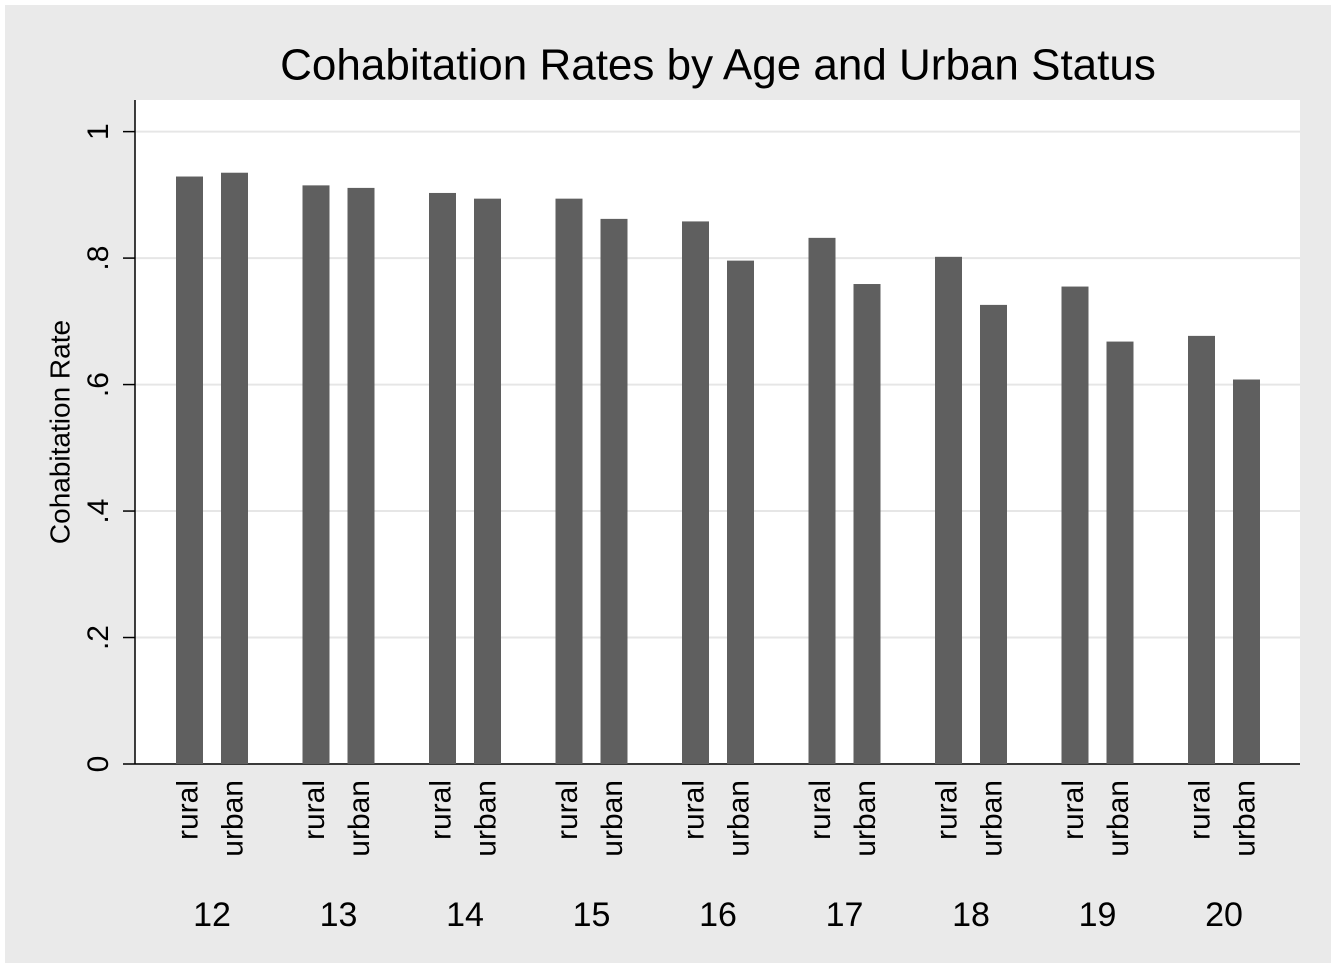 This screenshot has width=1336, height=968. Describe the element at coordinates (98, 637) in the screenshot. I see `y-tick-label: .2` at that location.